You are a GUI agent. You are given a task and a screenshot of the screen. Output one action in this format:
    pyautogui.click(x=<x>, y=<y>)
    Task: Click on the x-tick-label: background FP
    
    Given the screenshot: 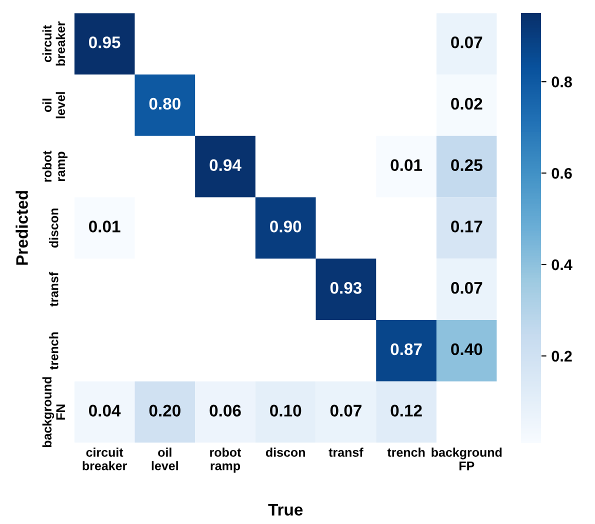 What is the action you would take?
    pyautogui.click(x=467, y=459)
    